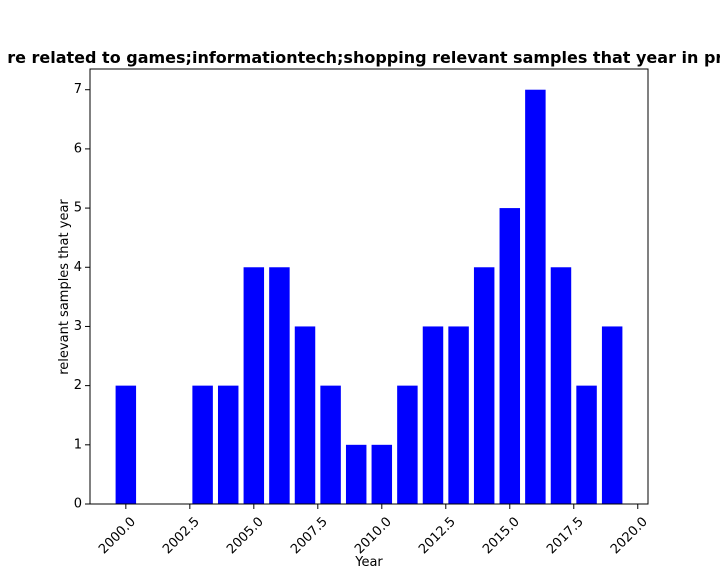  What do you see at coordinates (382, 474) in the screenshot?
I see `bar-2010` at bounding box center [382, 474].